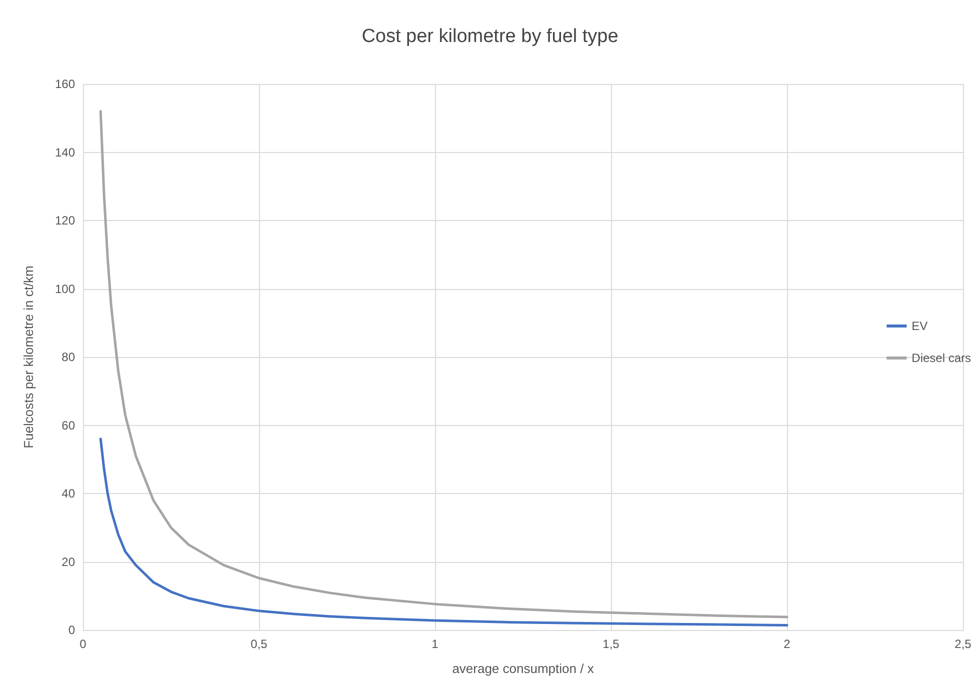 The width and height of the screenshot is (980, 684). What do you see at coordinates (83, 644) in the screenshot?
I see `x-tick-label: 0` at bounding box center [83, 644].